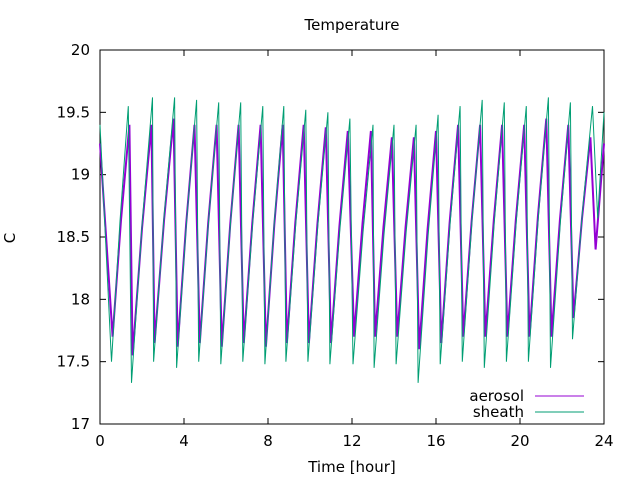 This screenshot has width=640, height=480. I want to click on y-tick-label: 19.5, so click(73, 112).